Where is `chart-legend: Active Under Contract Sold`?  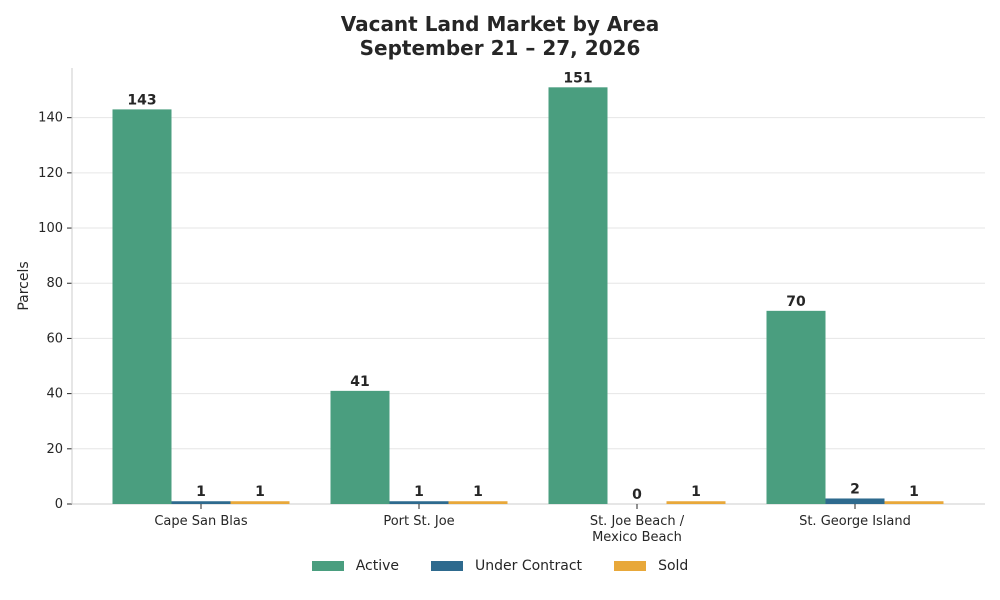
chart-legend: Active Under Contract Sold is located at coordinates (500, 566).